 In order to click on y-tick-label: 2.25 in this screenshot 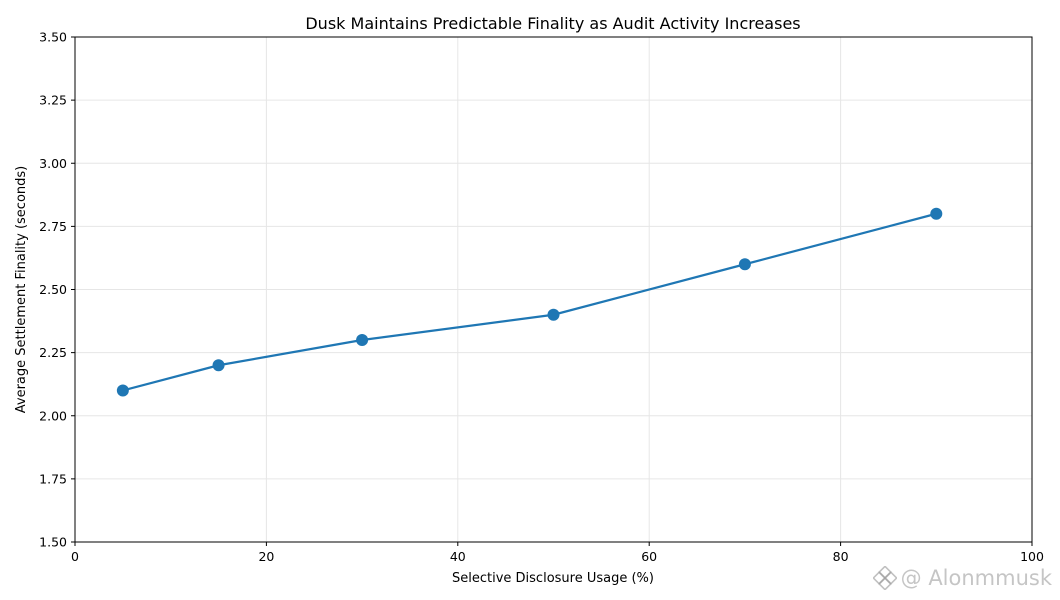, I will do `click(53, 352)`.